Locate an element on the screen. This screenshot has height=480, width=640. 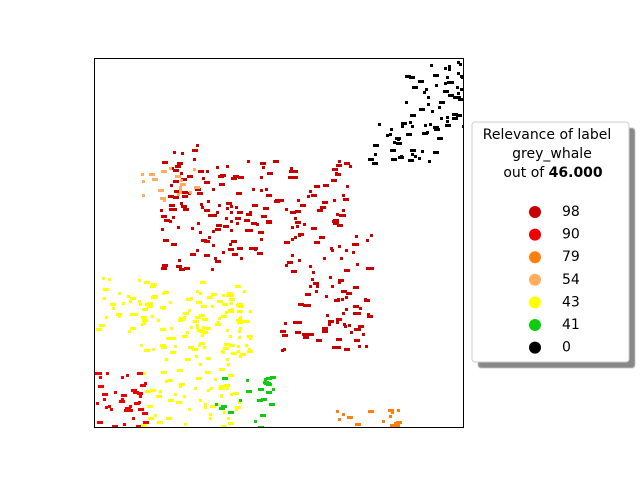
legend-title: out of 46.000 is located at coordinates (553, 173).